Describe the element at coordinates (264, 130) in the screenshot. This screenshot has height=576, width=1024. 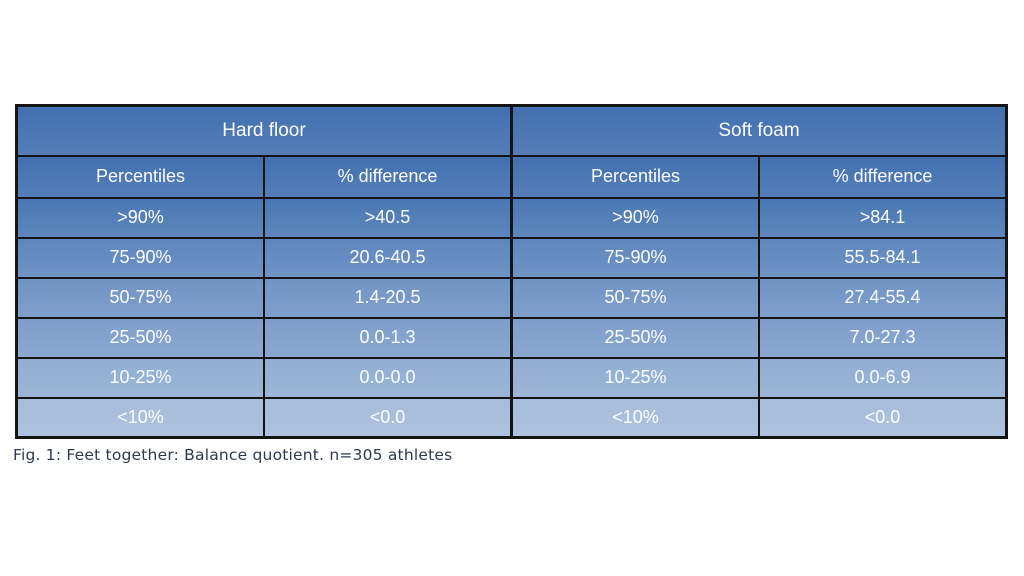
I see `group-header-hard-floor: Hard floor` at that location.